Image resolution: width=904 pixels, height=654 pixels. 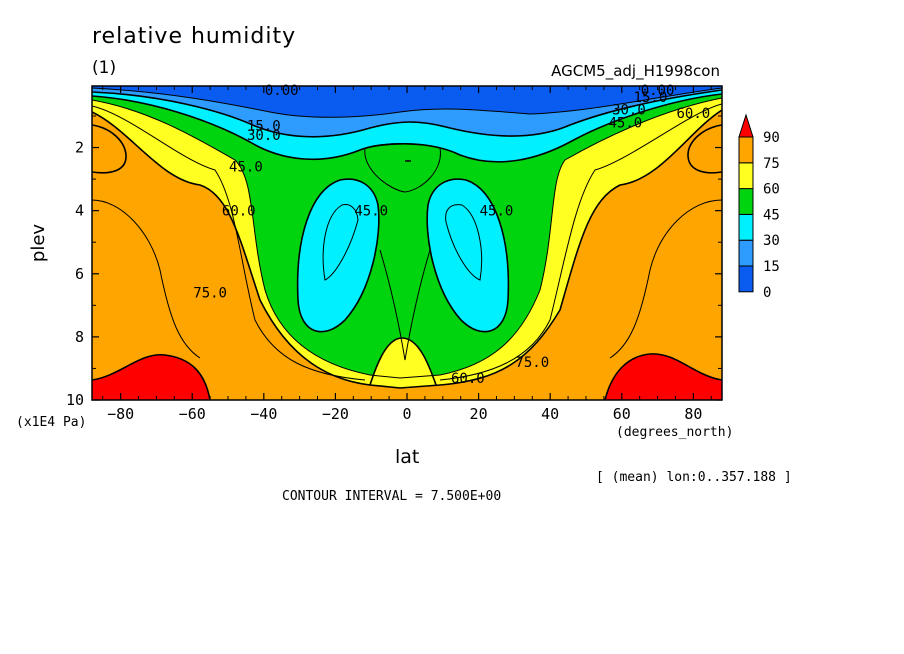 I want to click on x-tick-label: −80, so click(x=120, y=414).